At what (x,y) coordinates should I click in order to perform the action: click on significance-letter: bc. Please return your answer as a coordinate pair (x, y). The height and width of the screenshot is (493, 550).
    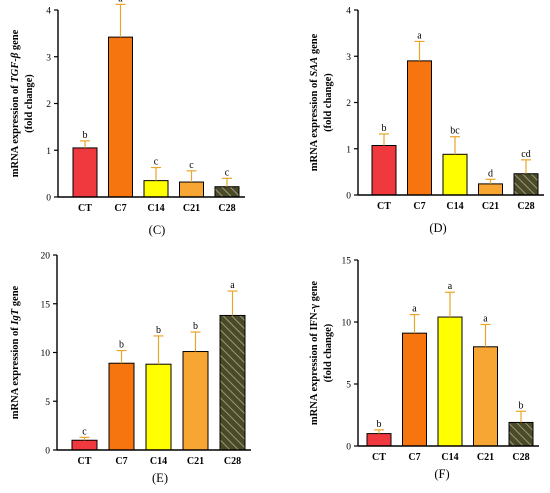
    Looking at the image, I should click on (455, 131).